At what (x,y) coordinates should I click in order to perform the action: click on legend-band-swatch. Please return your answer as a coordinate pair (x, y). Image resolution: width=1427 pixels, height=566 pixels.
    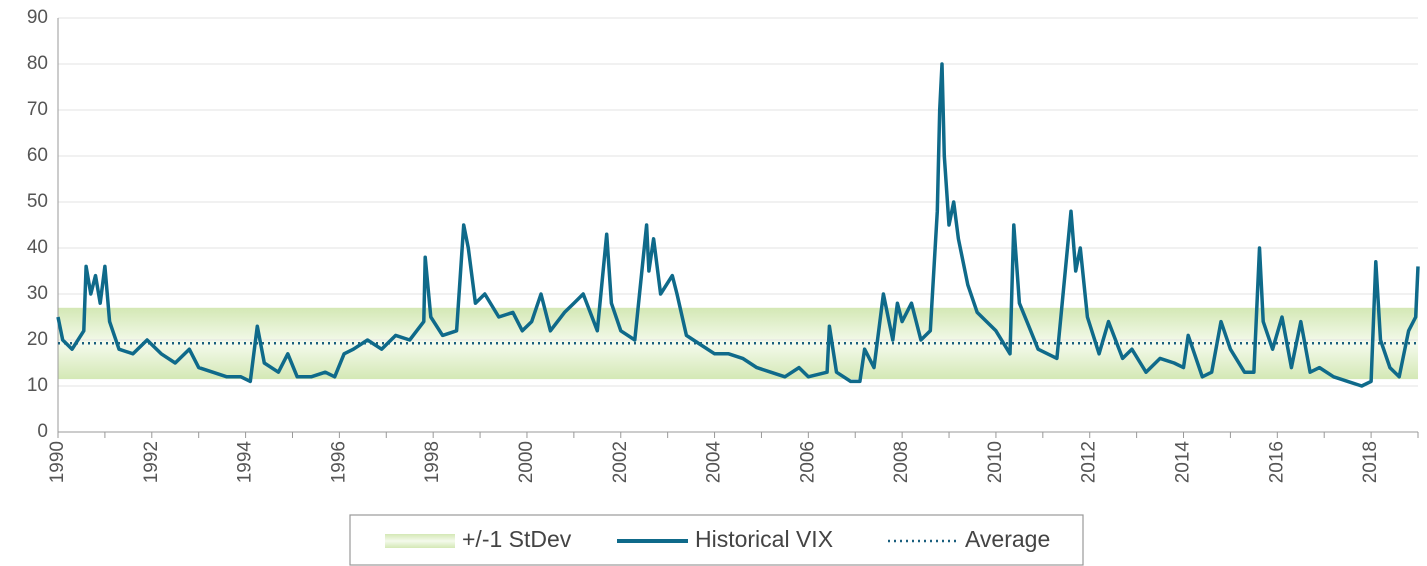
    Looking at the image, I should click on (420, 541).